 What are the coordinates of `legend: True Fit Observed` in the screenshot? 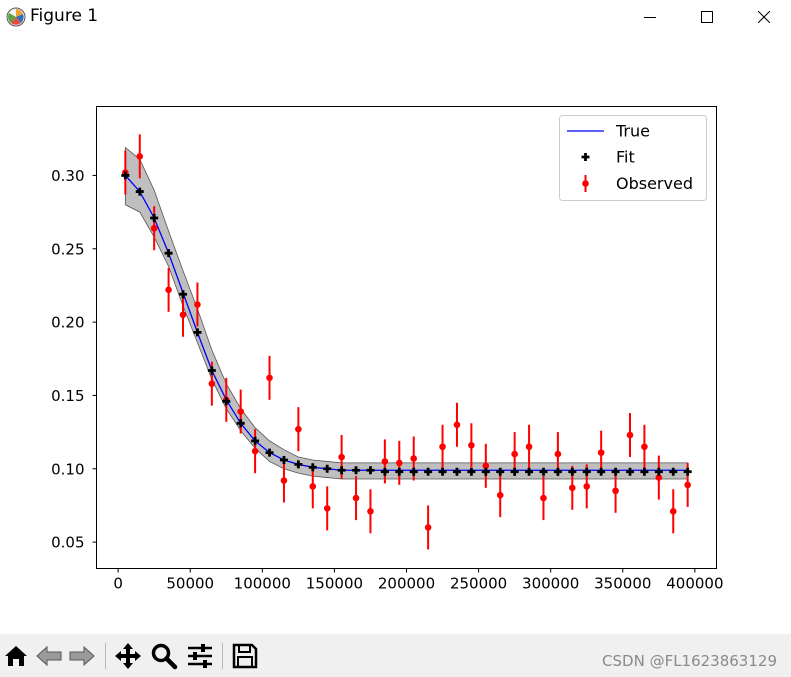 It's located at (633, 158).